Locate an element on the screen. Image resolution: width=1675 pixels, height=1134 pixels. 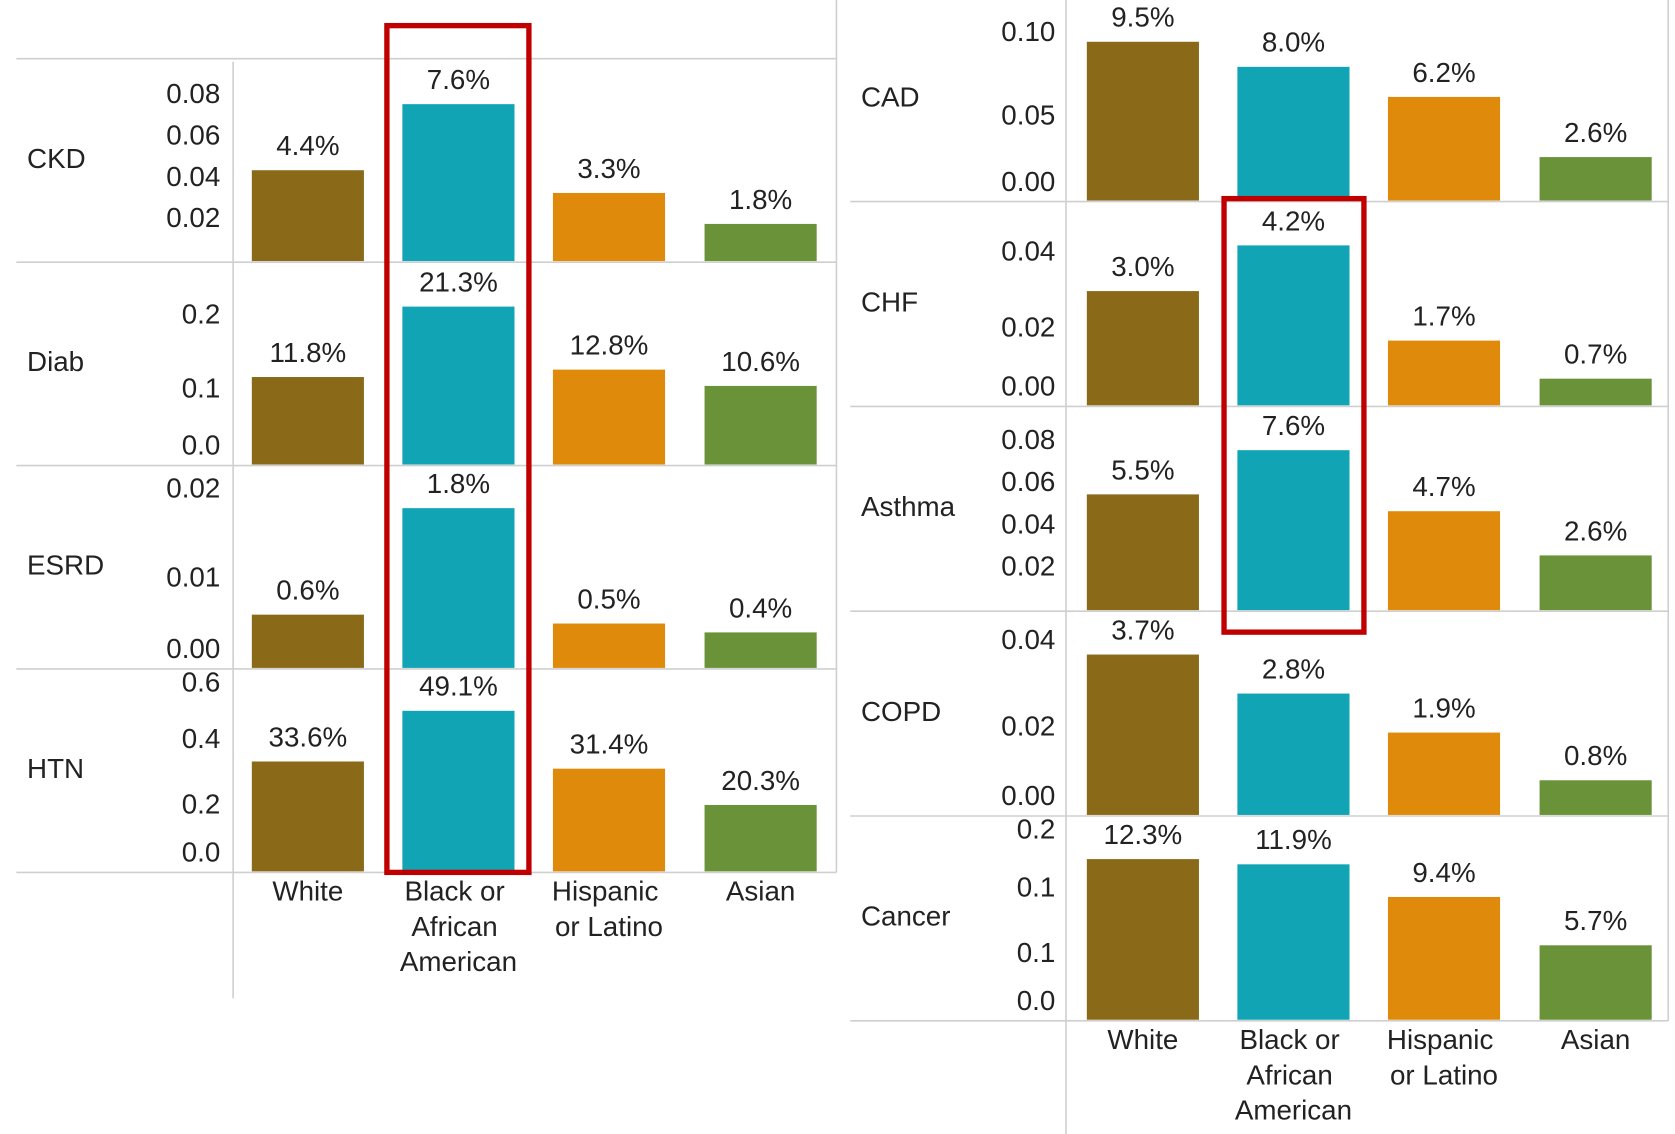
y-tick-label: 0.06 is located at coordinates (193, 135).